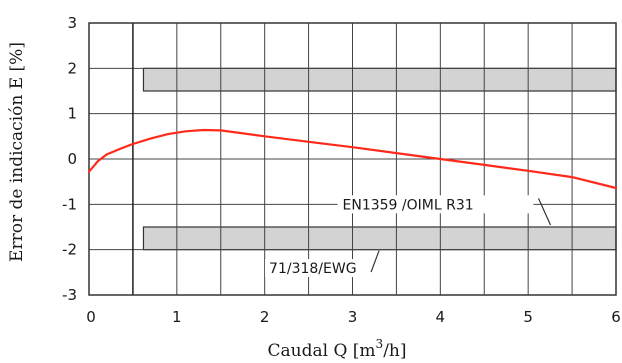 This screenshot has width=622, height=363. Describe the element at coordinates (69, 204) in the screenshot. I see `y-tick-label: -1` at that location.